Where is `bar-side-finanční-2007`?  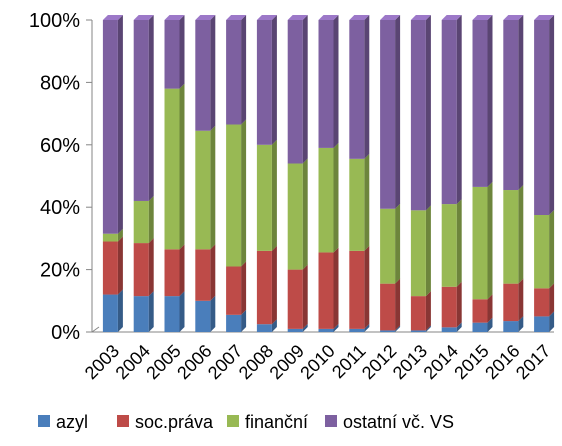 bar-side-finanční-2007 is located at coordinates (244, 193).